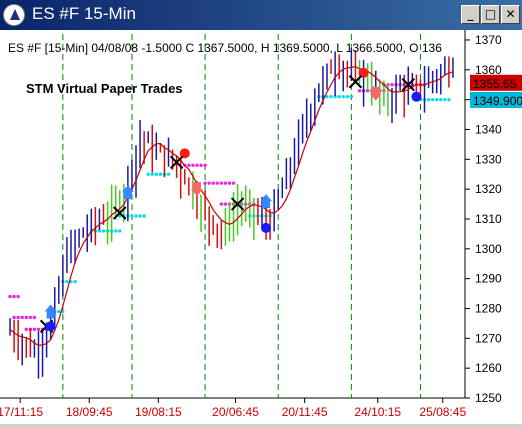 Image resolution: width=522 pixels, height=428 pixels. Describe the element at coordinates (490, 14) in the screenshot. I see `maximize-button: □` at that location.